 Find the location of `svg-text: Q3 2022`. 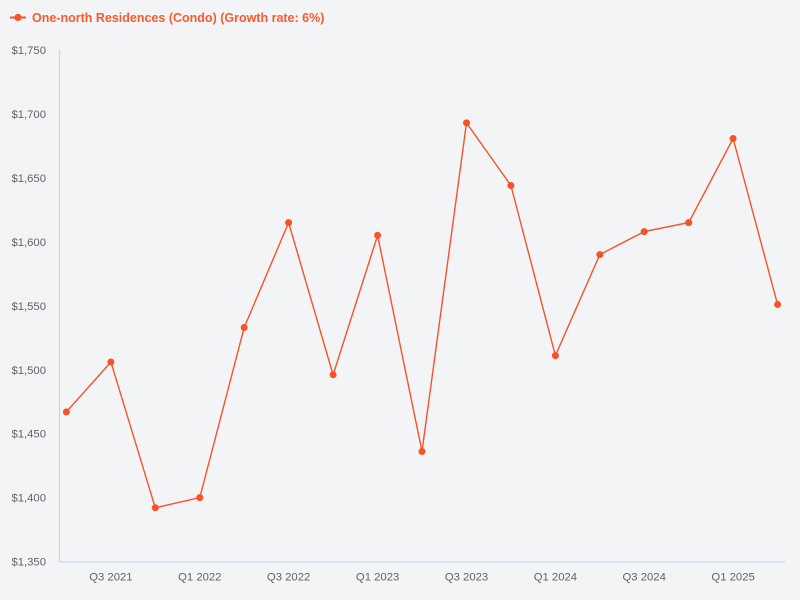

svg-text: Q3 2022 is located at coordinates (288, 578).